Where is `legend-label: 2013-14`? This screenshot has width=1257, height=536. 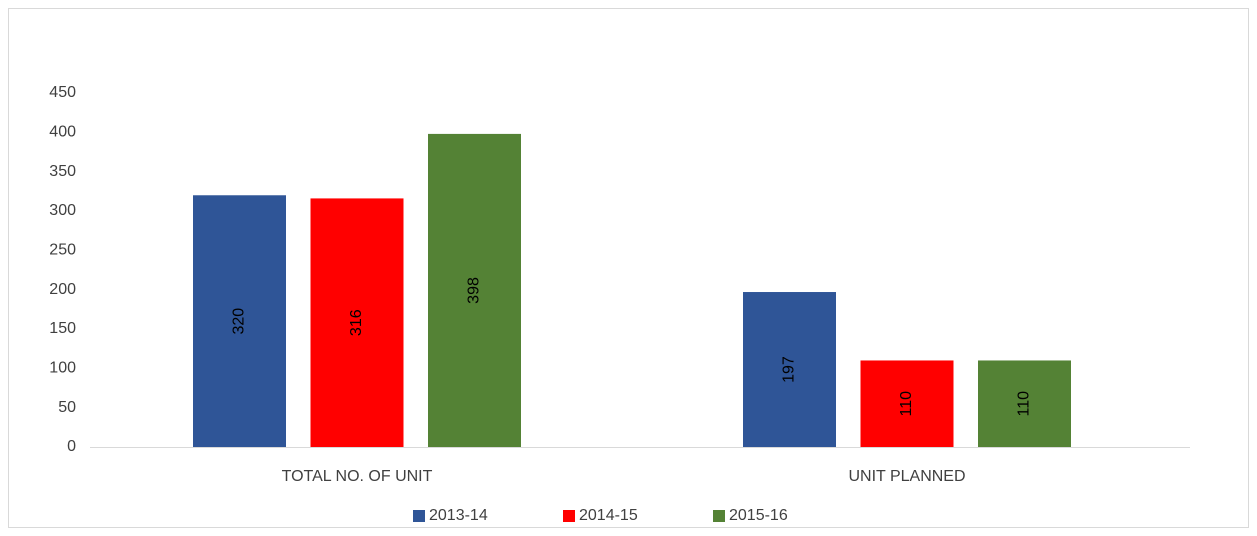
legend-label: 2013-14 is located at coordinates (458, 515).